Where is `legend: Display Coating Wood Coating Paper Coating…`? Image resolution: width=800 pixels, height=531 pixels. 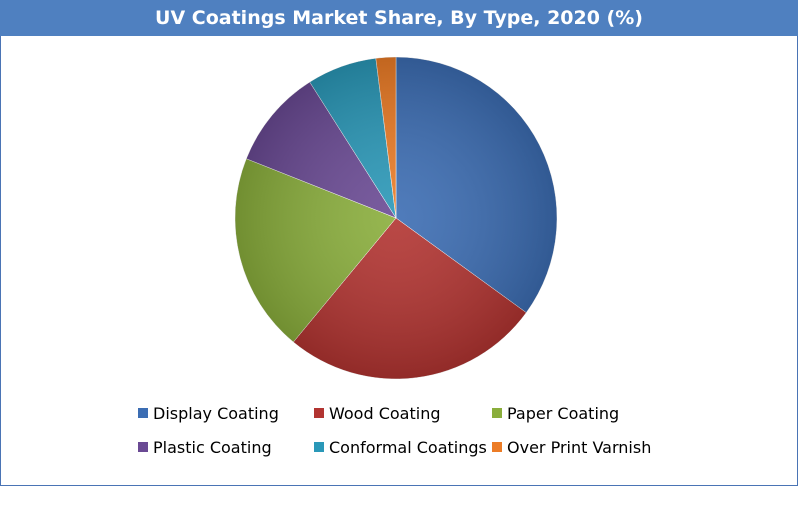 legend: Display Coating Wood Coating Paper Coating… is located at coordinates (394, 430).